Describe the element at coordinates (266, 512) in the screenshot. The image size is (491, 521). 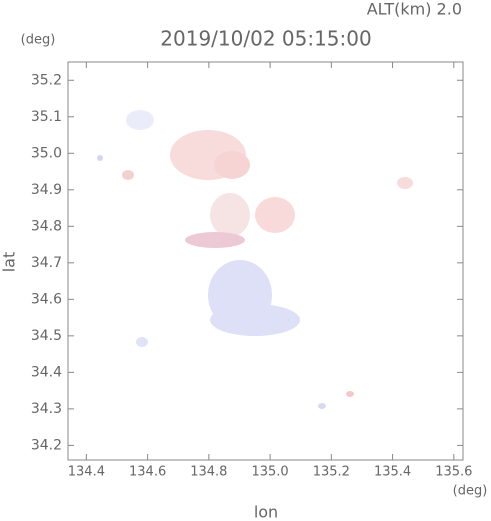
I see `x-axis-label: lon` at that location.